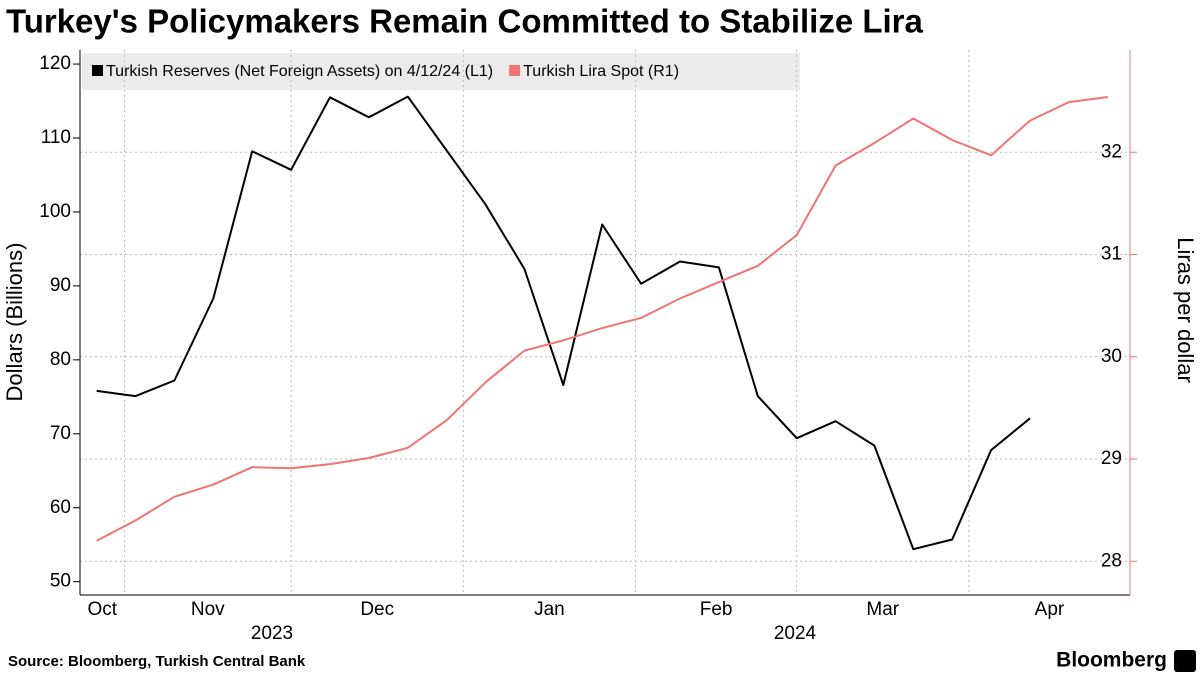  What do you see at coordinates (549, 609) in the screenshot?
I see `x-tick-label: Jan` at bounding box center [549, 609].